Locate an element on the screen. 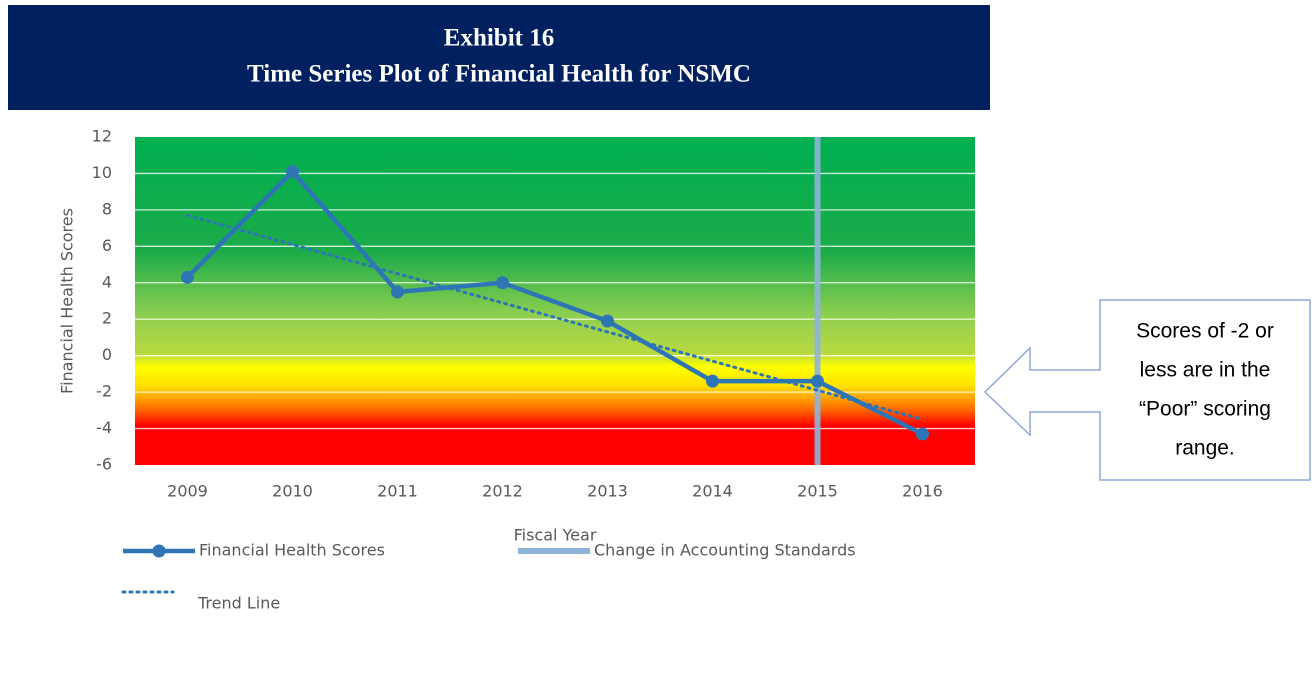  y-tick-label: -2 is located at coordinates (104, 391).